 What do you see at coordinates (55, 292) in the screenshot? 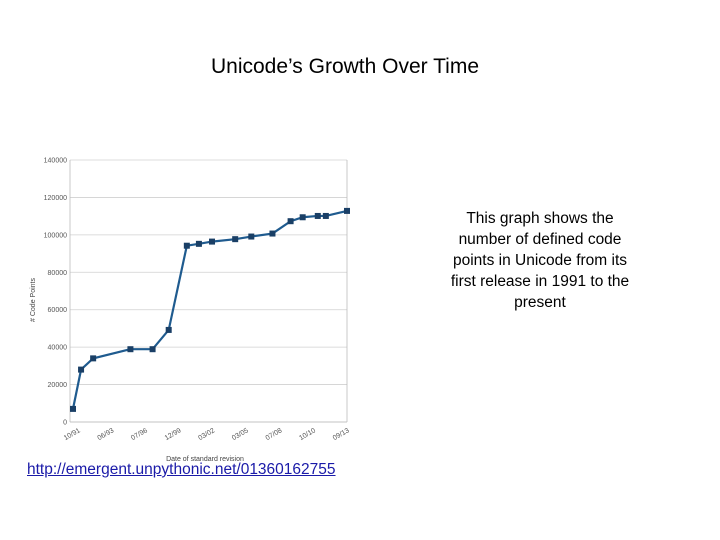
I see `y-tick-labels: 0 20000 40000 60000 80000 100000 120000 140000` at bounding box center [55, 292].